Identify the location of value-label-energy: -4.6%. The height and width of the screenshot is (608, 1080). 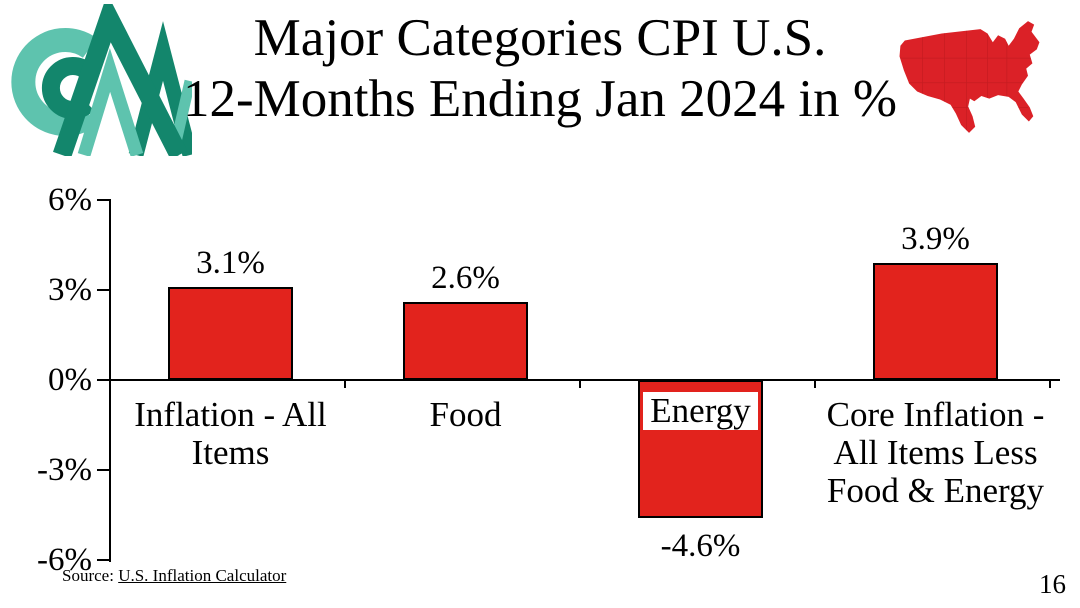
(700, 546).